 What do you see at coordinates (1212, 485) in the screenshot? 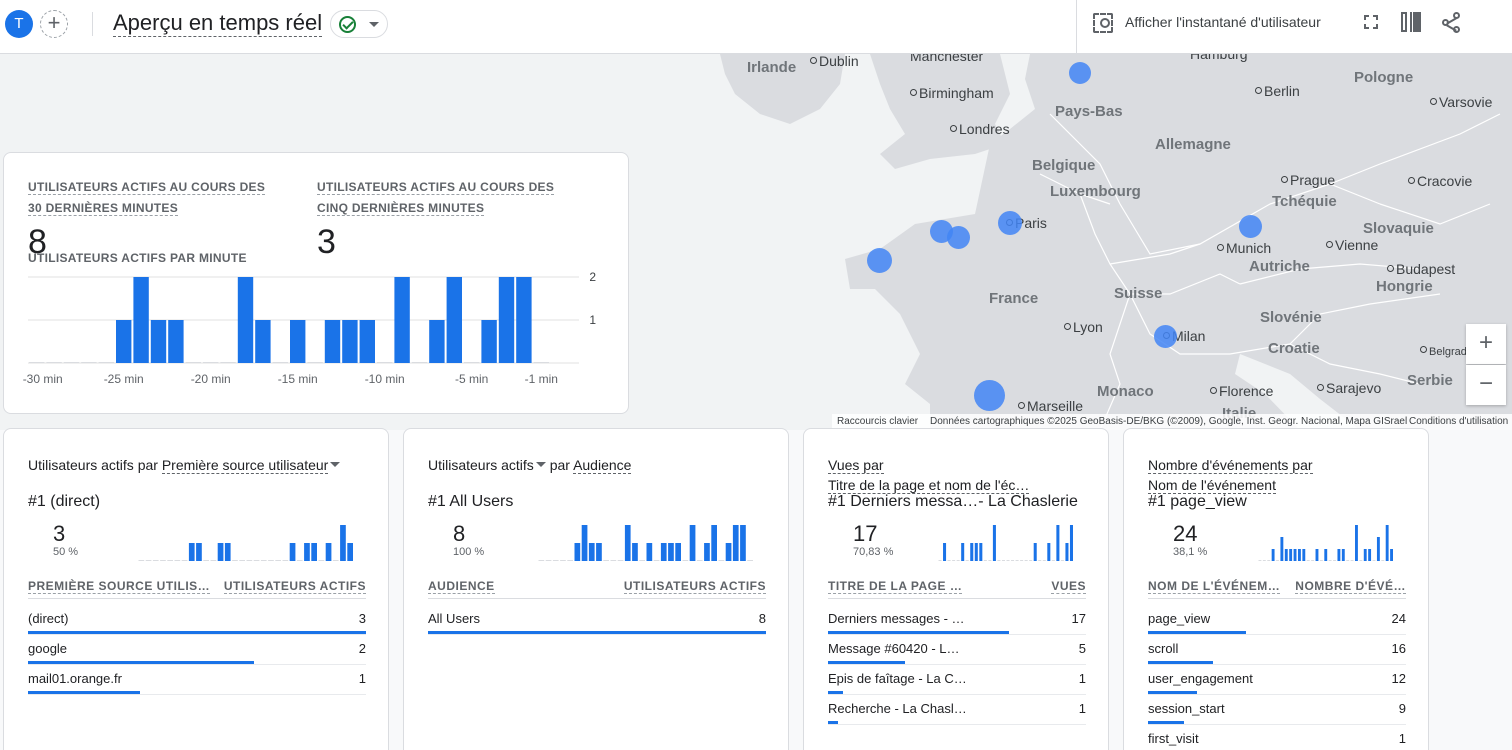
I see `dimension-selector: Nom de l'événement` at bounding box center [1212, 485].